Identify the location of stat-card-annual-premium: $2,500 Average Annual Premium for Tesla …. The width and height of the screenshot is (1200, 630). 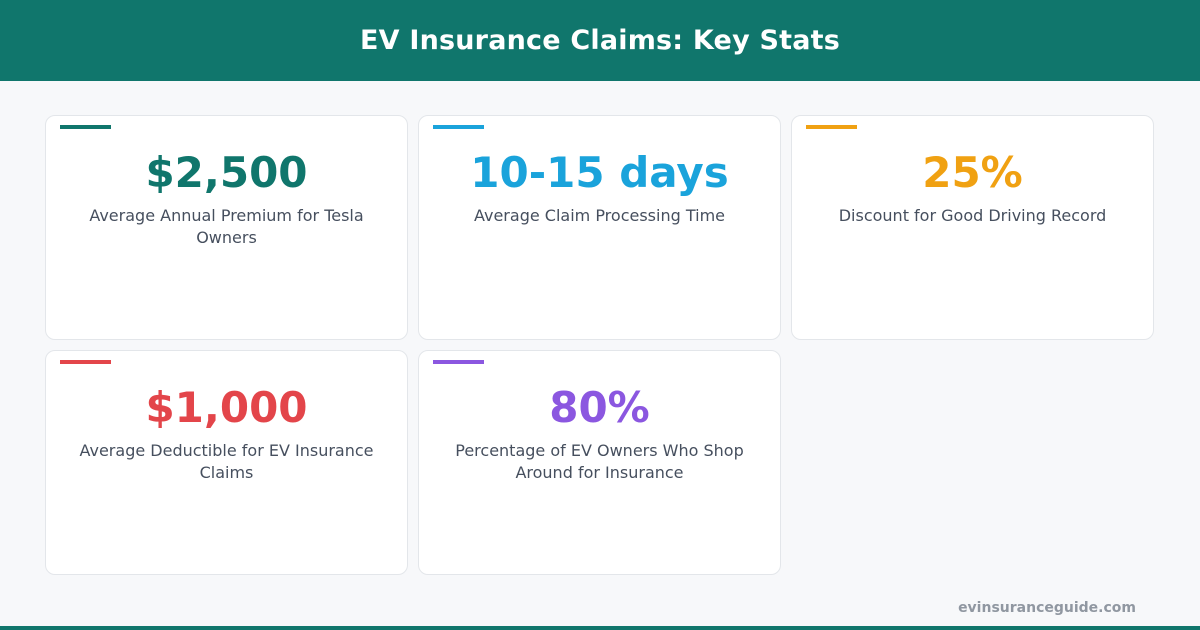
(226, 227).